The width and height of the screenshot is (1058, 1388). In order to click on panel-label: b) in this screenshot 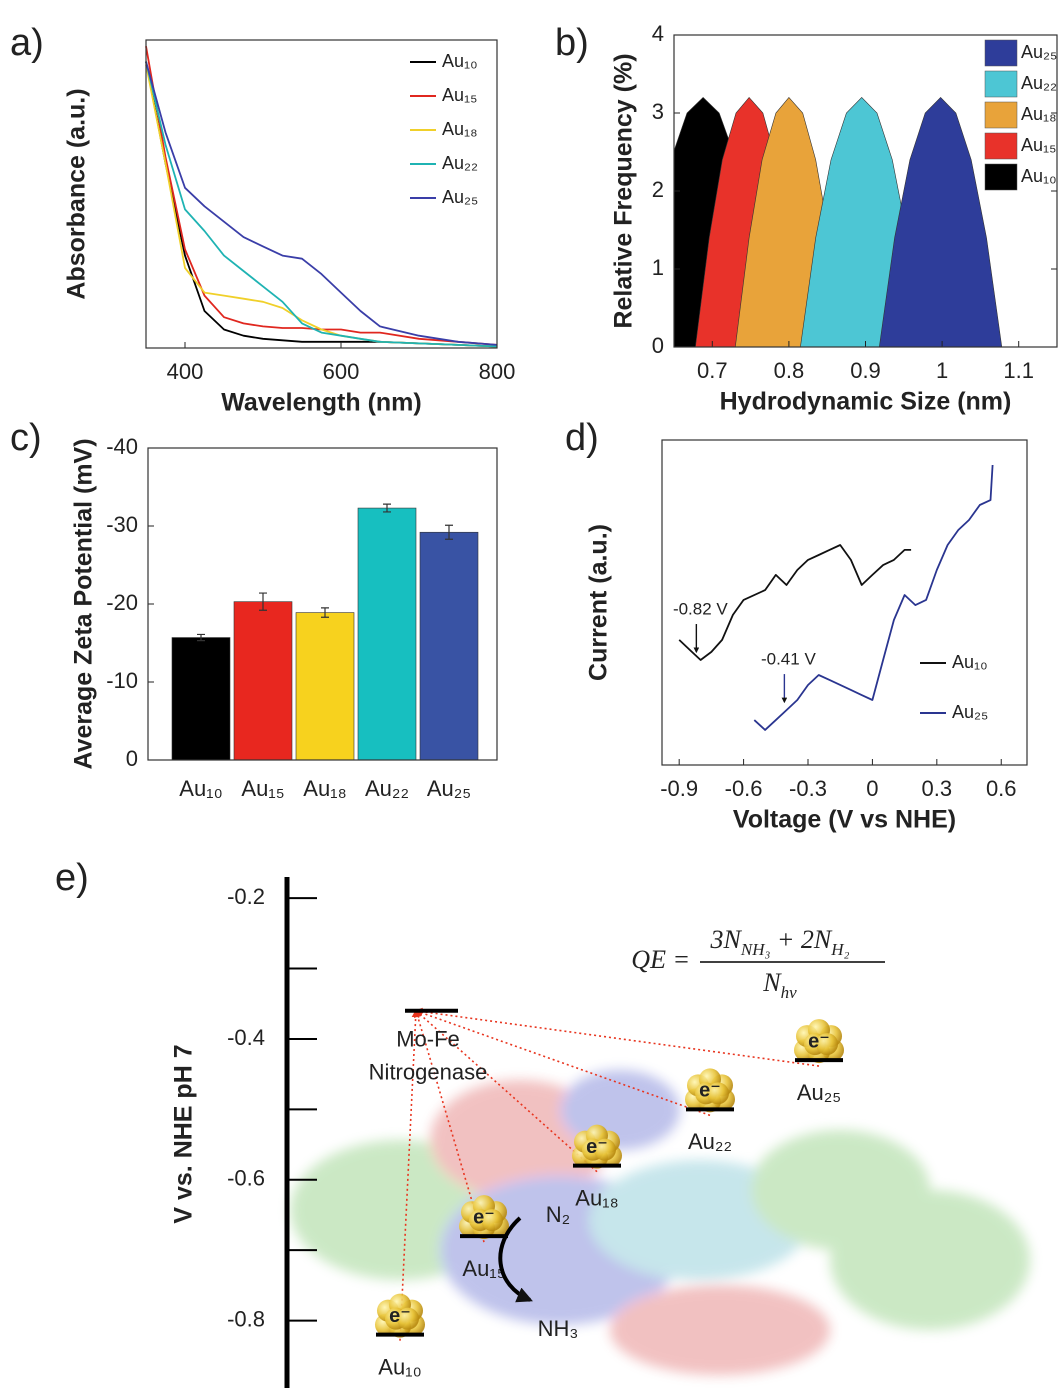, I will do `click(572, 43)`.